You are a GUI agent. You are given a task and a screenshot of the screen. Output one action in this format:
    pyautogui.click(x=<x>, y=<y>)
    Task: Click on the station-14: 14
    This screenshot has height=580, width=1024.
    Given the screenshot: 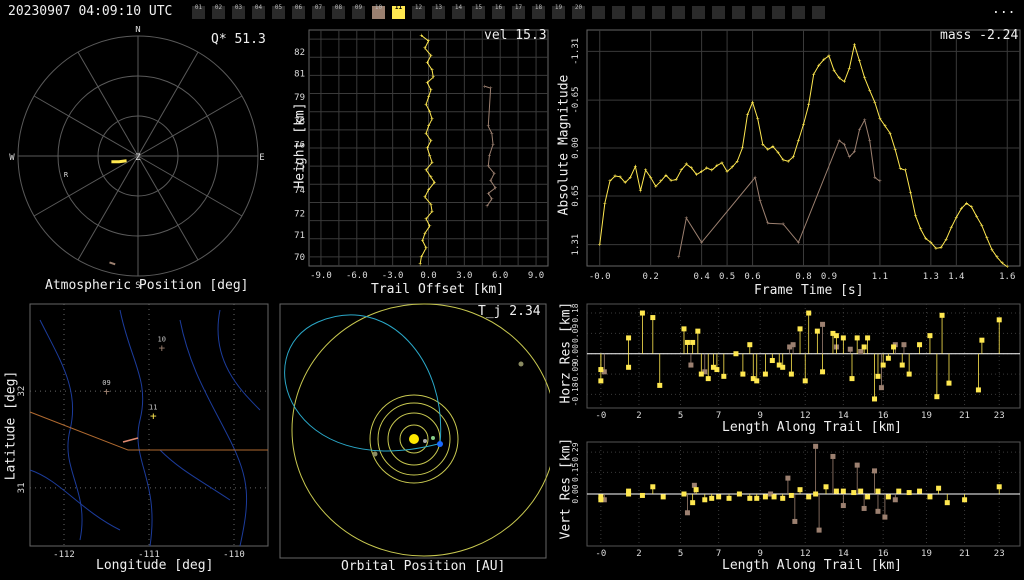 What is the action you would take?
    pyautogui.click(x=458, y=11)
    